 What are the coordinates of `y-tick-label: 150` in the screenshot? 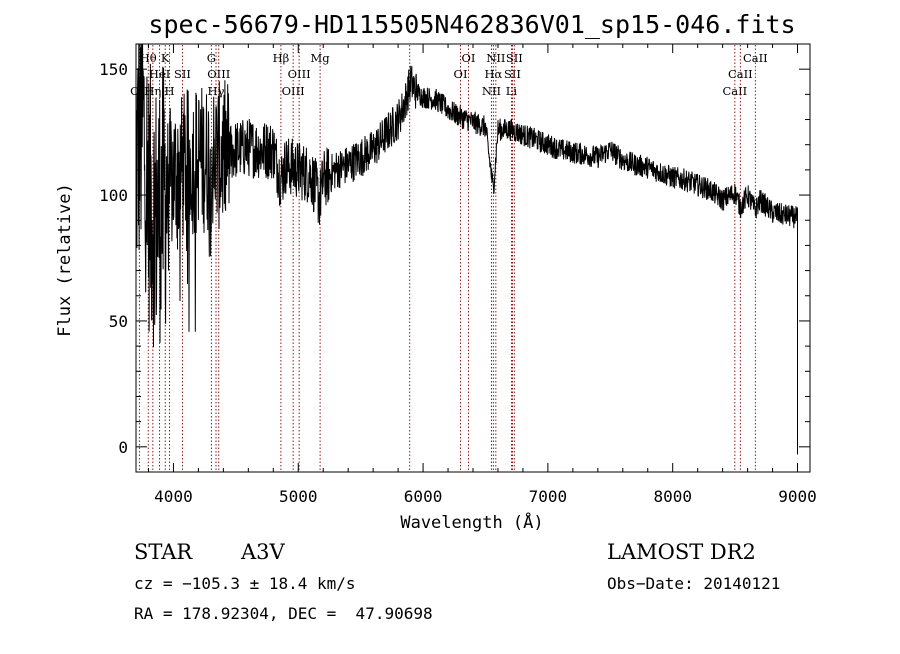 It's located at (113, 69).